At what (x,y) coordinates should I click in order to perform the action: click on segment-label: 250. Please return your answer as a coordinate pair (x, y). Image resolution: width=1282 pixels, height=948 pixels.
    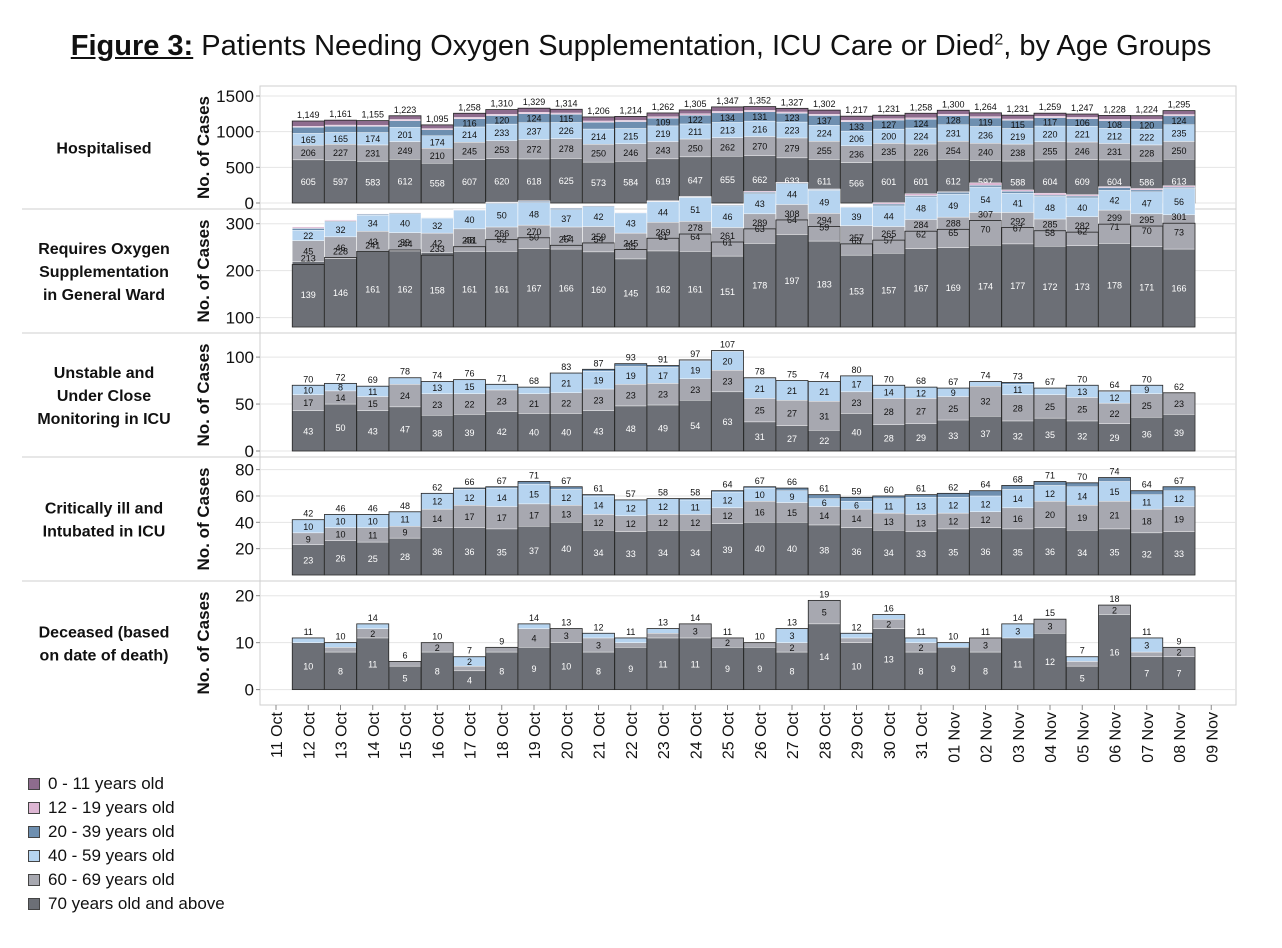
    Looking at the image, I should click on (1178, 151).